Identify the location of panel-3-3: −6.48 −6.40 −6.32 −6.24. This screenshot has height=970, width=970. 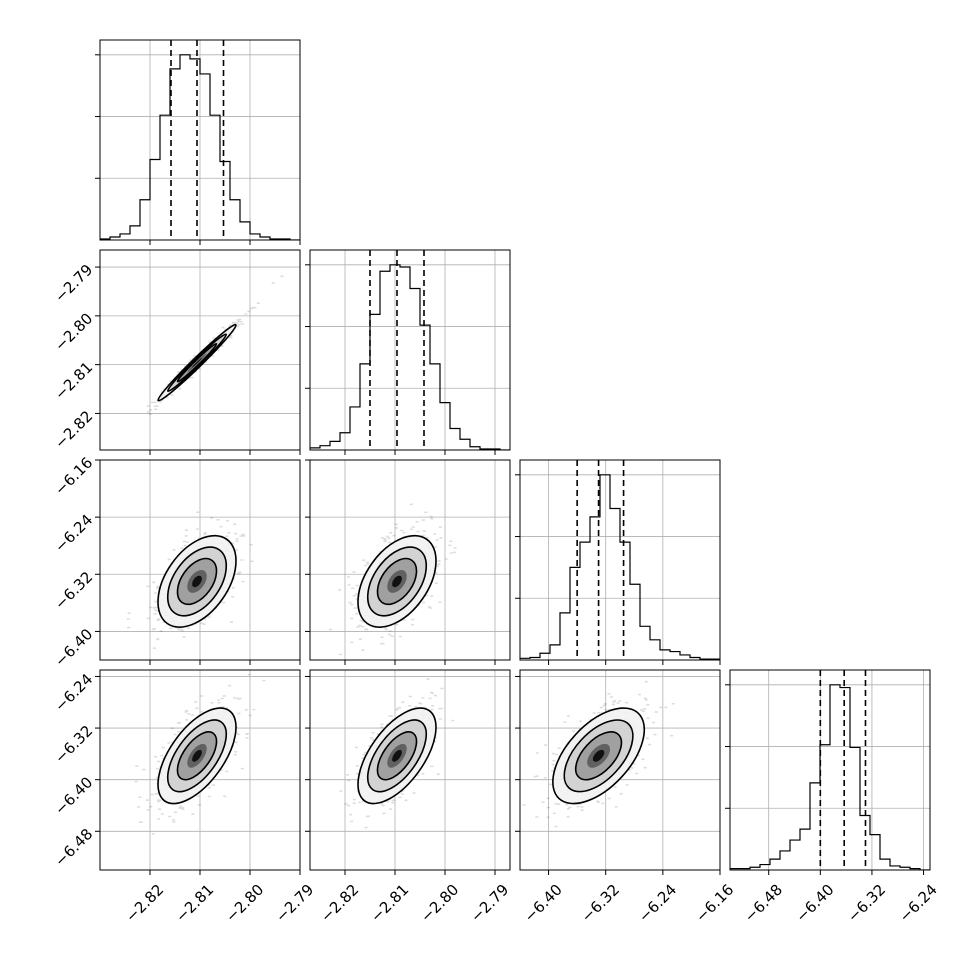
(833, 797).